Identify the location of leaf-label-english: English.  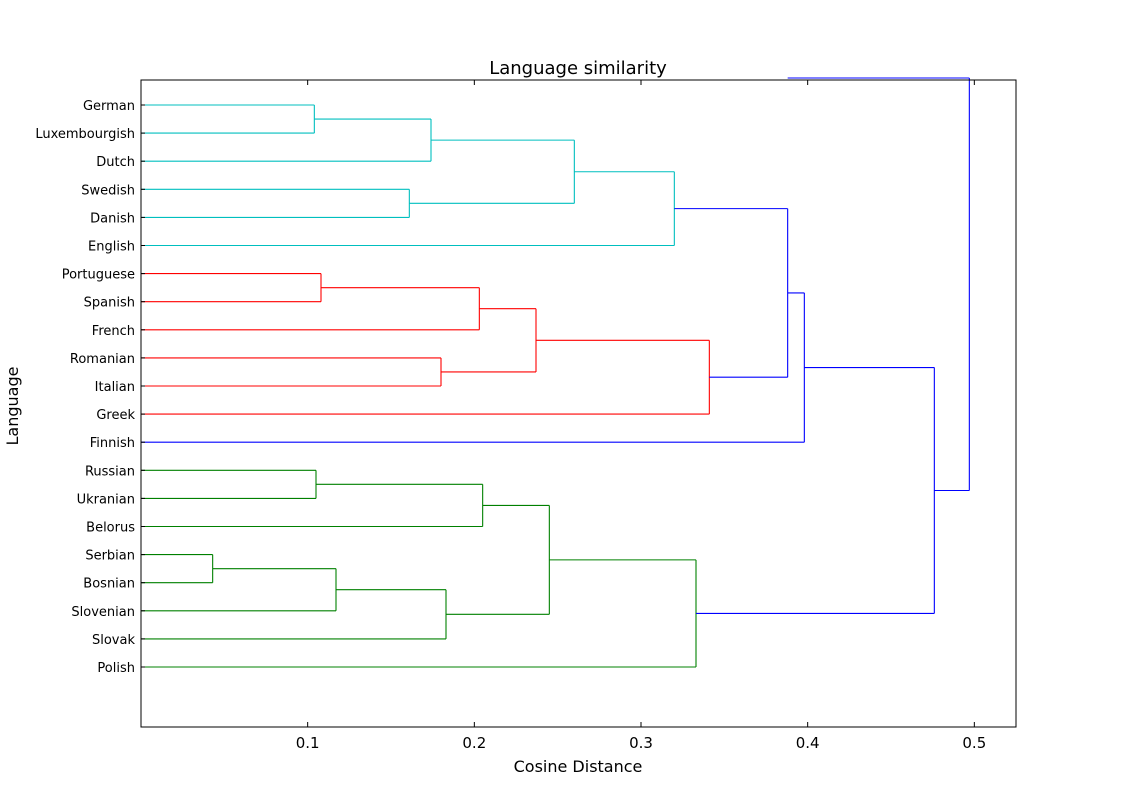
(111, 247).